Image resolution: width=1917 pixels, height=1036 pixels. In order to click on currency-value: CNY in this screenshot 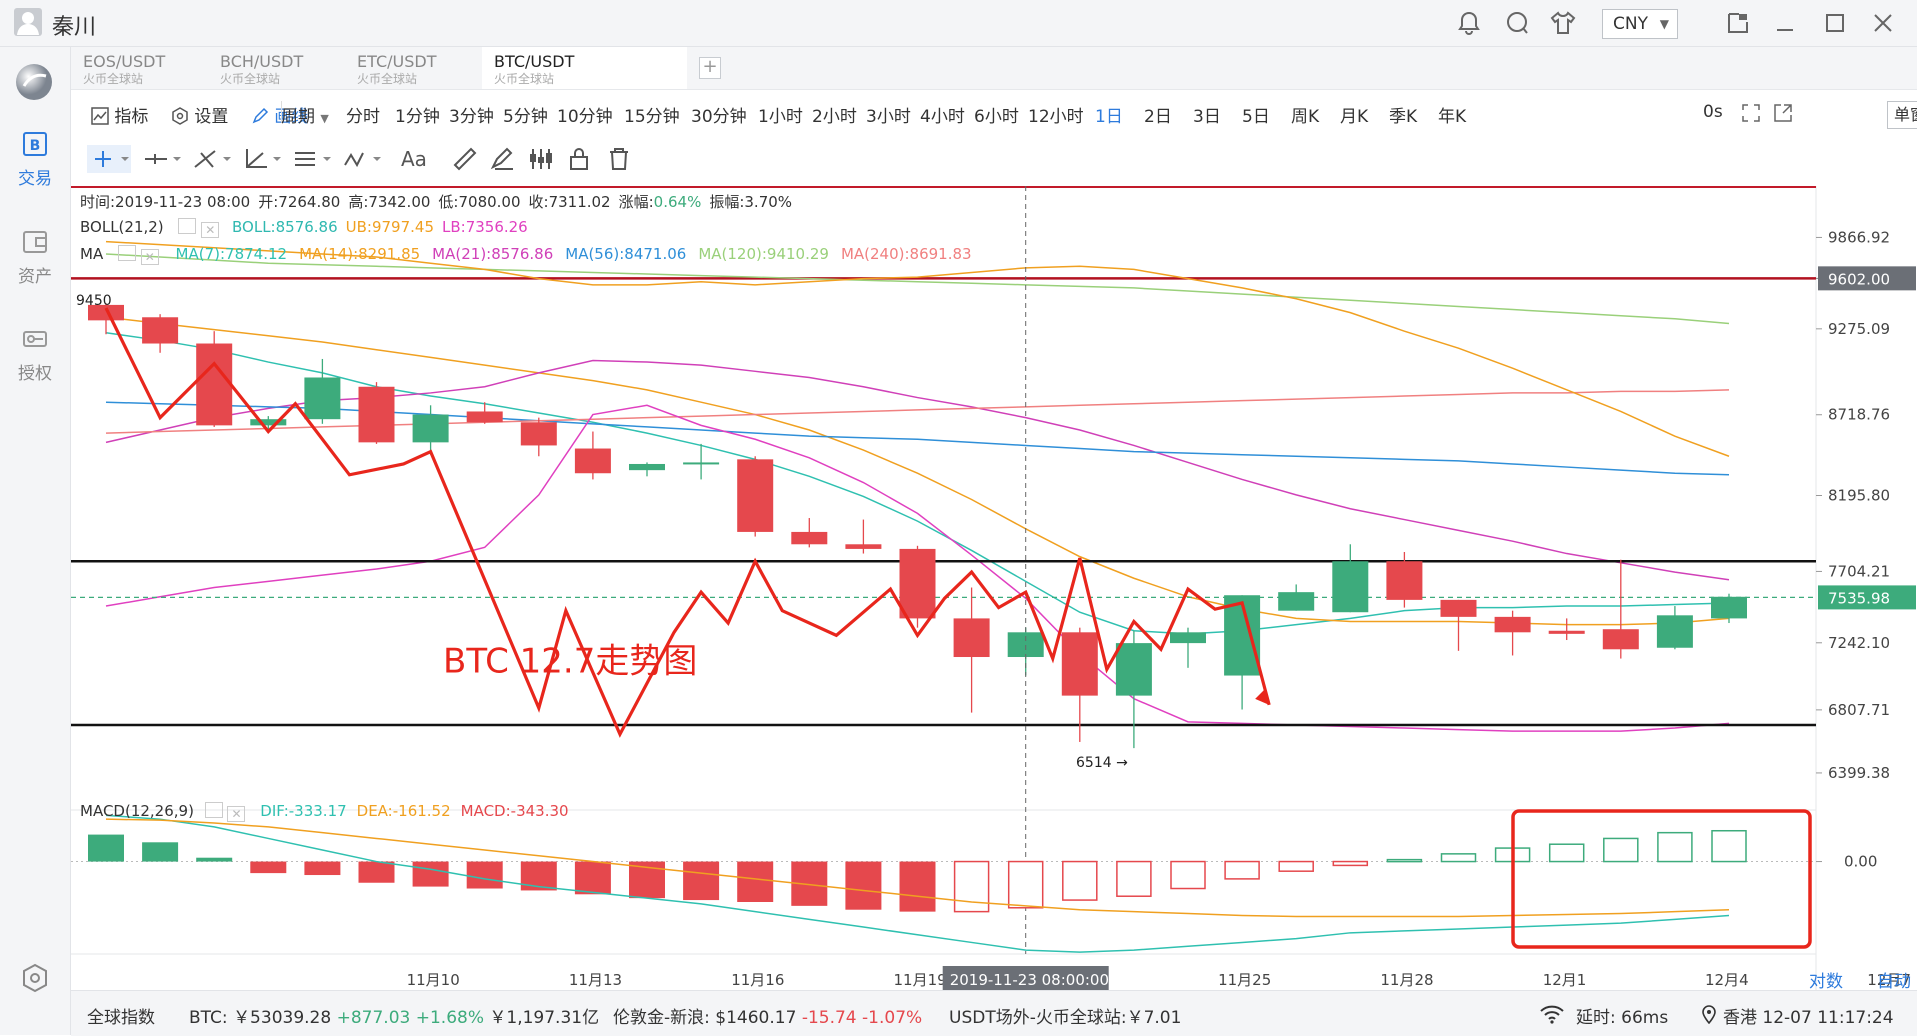, I will do `click(1630, 24)`.